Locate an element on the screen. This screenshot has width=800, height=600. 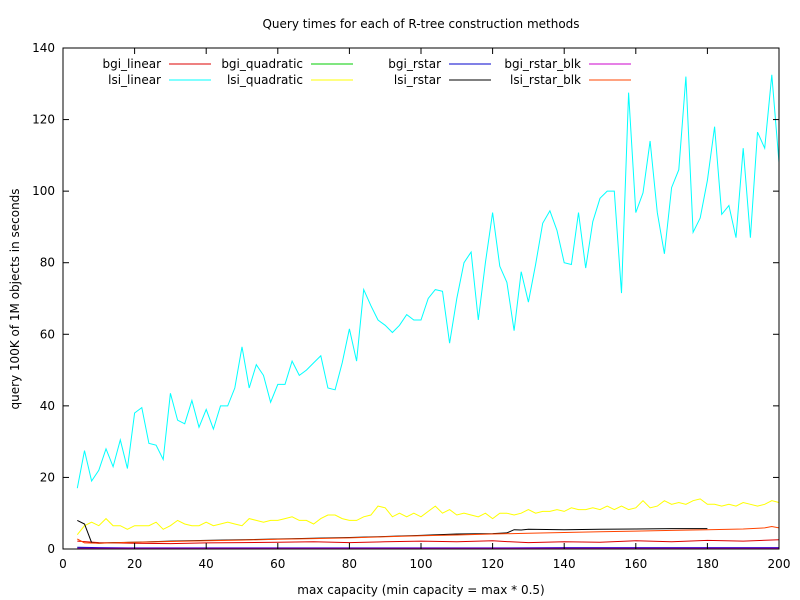
x-tick-label: 140 is located at coordinates (564, 564).